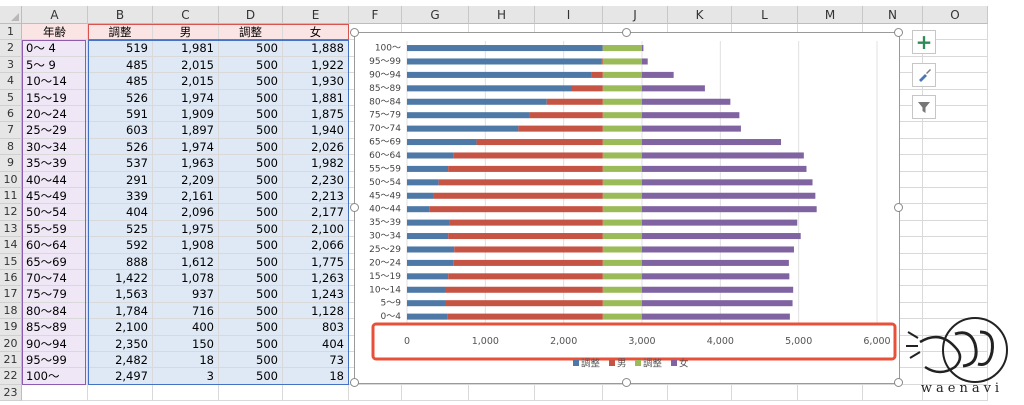 This screenshot has height=405, width=1024. I want to click on row-header-9: 9, so click(11, 163).